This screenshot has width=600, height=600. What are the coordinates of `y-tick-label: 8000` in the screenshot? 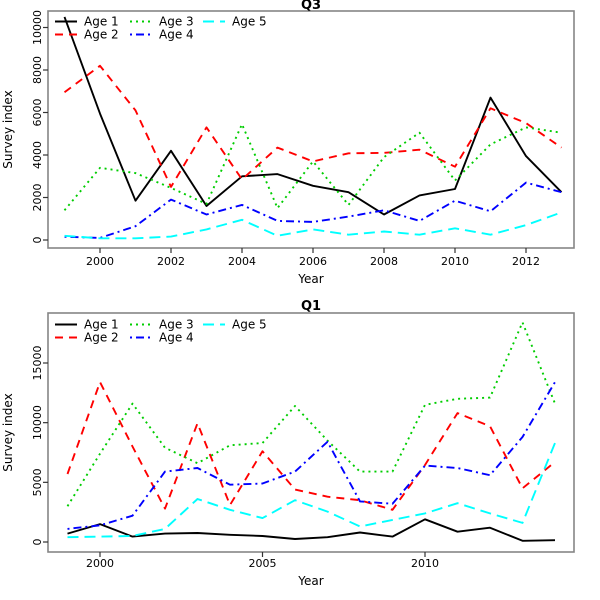 It's located at (37, 70).